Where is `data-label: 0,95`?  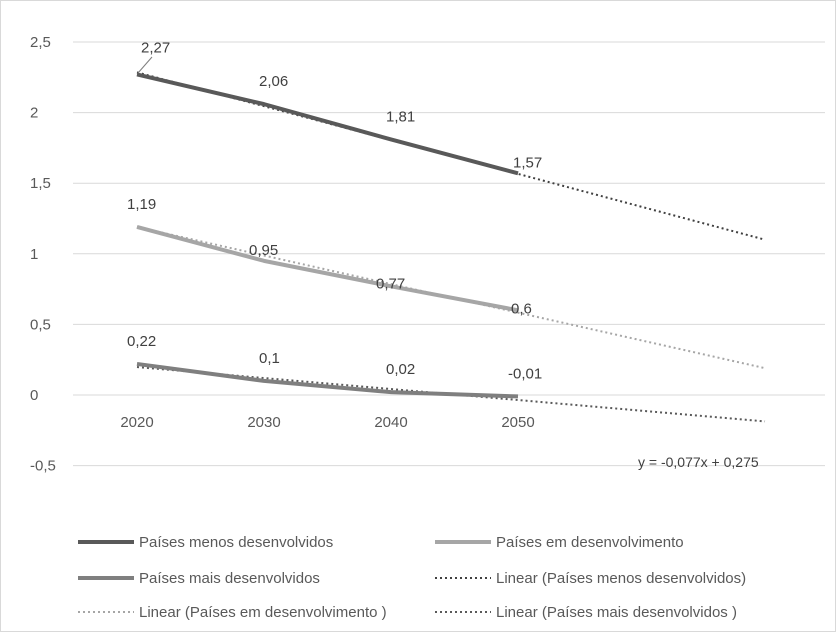 data-label: 0,95 is located at coordinates (263, 250).